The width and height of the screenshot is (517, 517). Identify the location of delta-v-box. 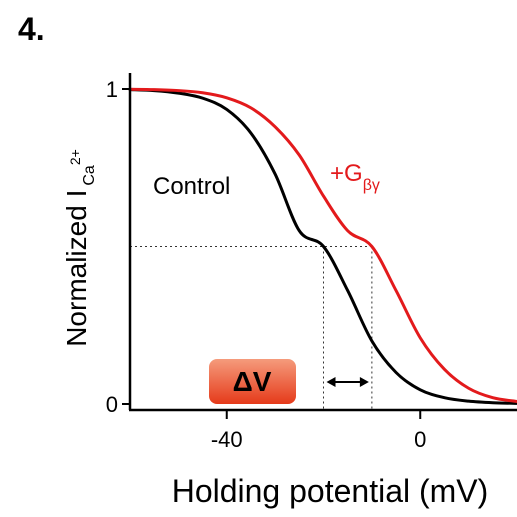
(252, 381).